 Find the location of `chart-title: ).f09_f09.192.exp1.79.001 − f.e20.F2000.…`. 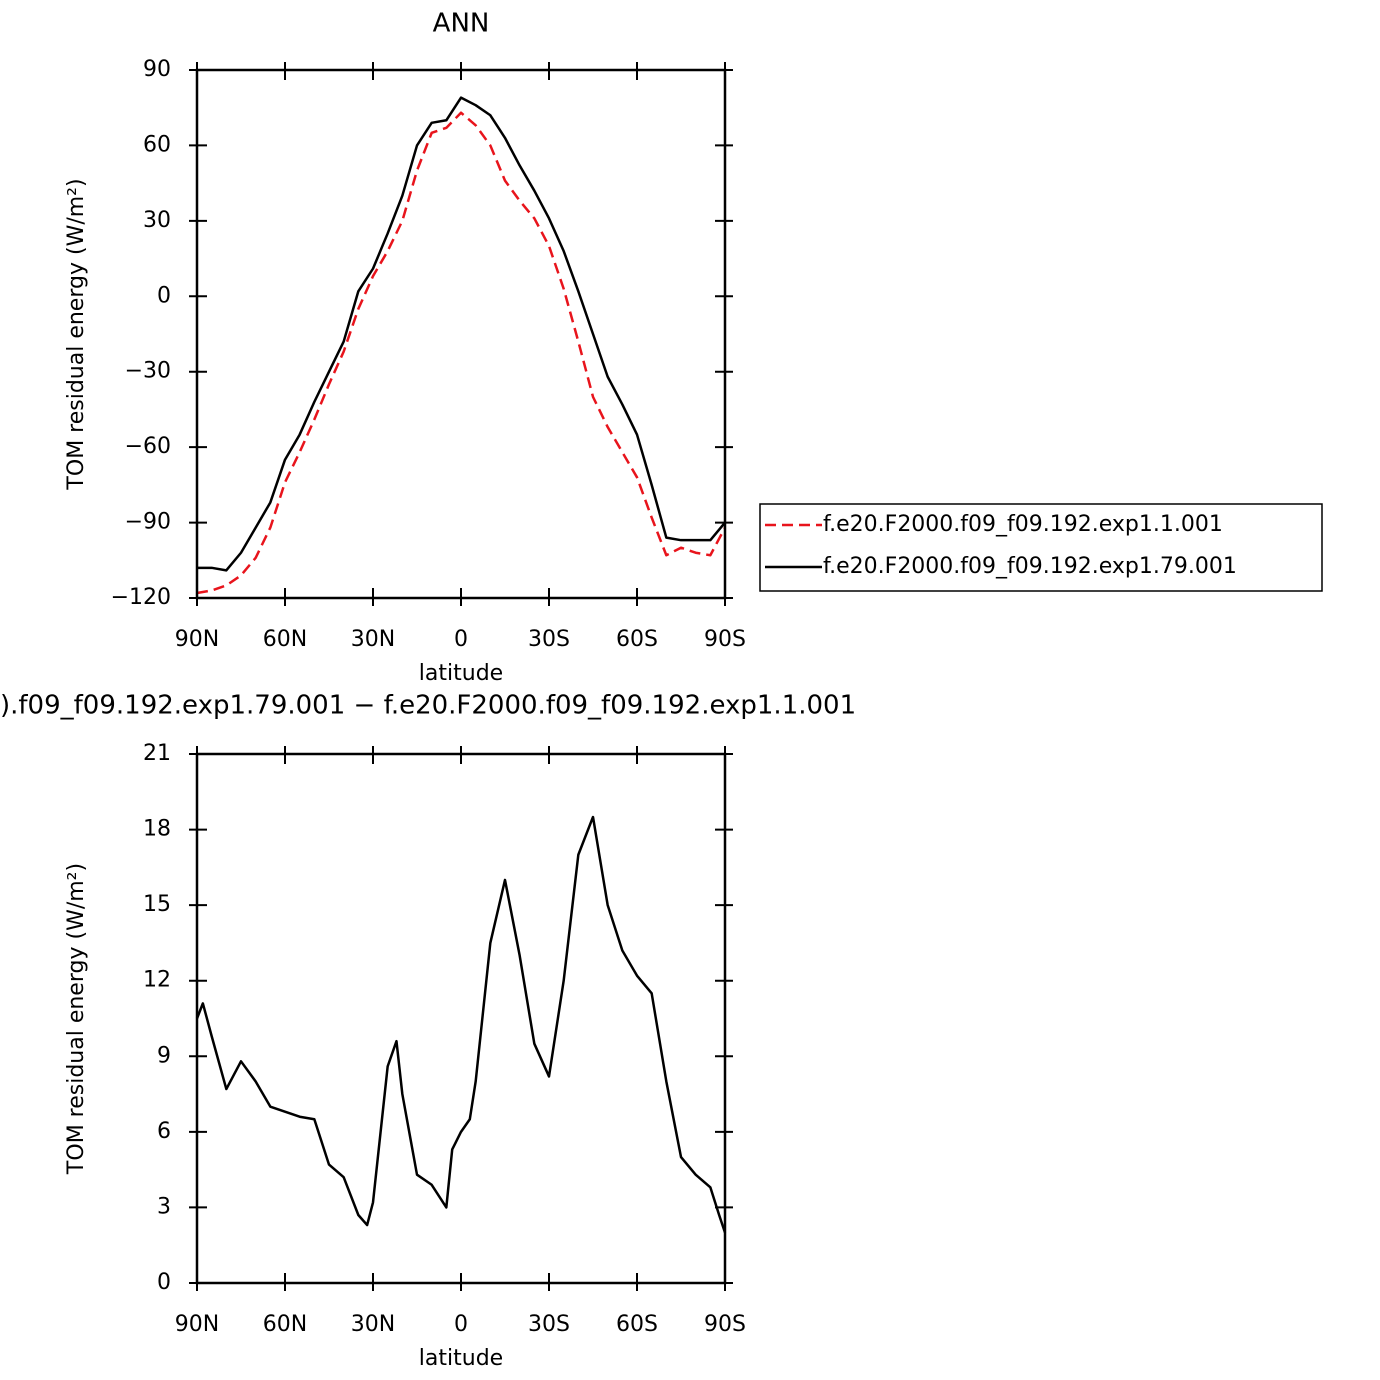

chart-title: ).f09_f09.192.exp1.79.001 − f.e20.F2000.… is located at coordinates (428, 706).